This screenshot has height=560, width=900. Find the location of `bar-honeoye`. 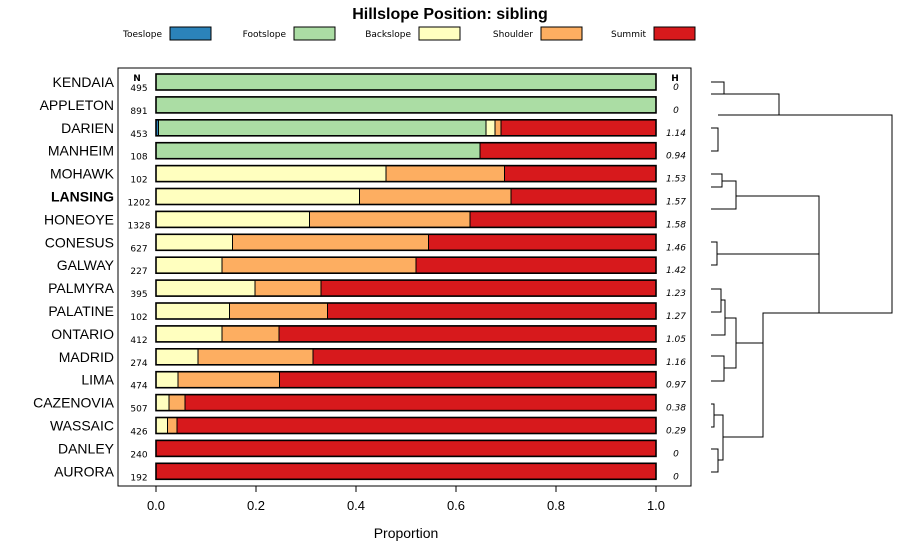

bar-honeoye is located at coordinates (406, 219).